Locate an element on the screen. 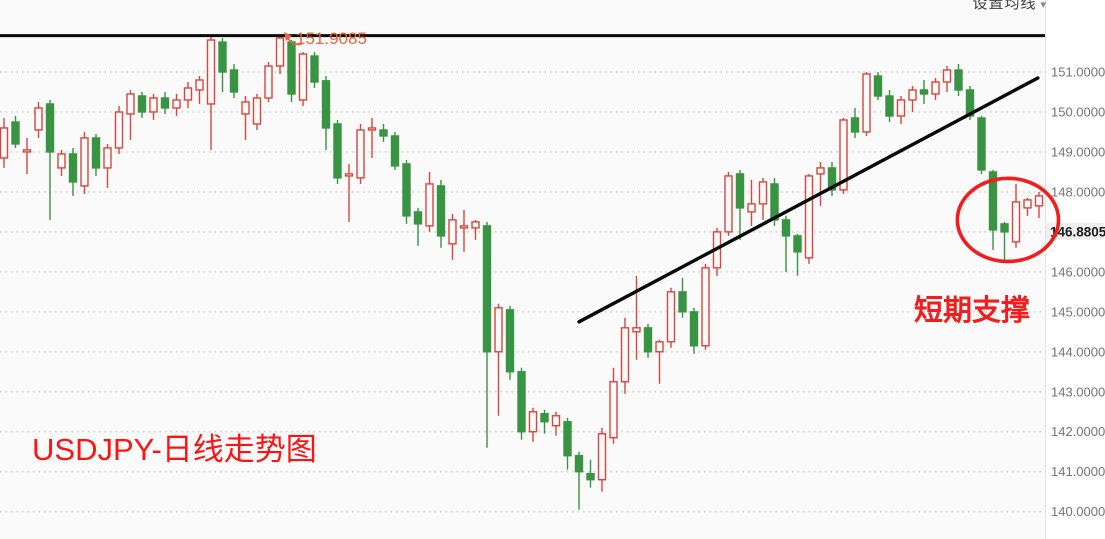  current-price-value: 146.8805 is located at coordinates (1077, 232).